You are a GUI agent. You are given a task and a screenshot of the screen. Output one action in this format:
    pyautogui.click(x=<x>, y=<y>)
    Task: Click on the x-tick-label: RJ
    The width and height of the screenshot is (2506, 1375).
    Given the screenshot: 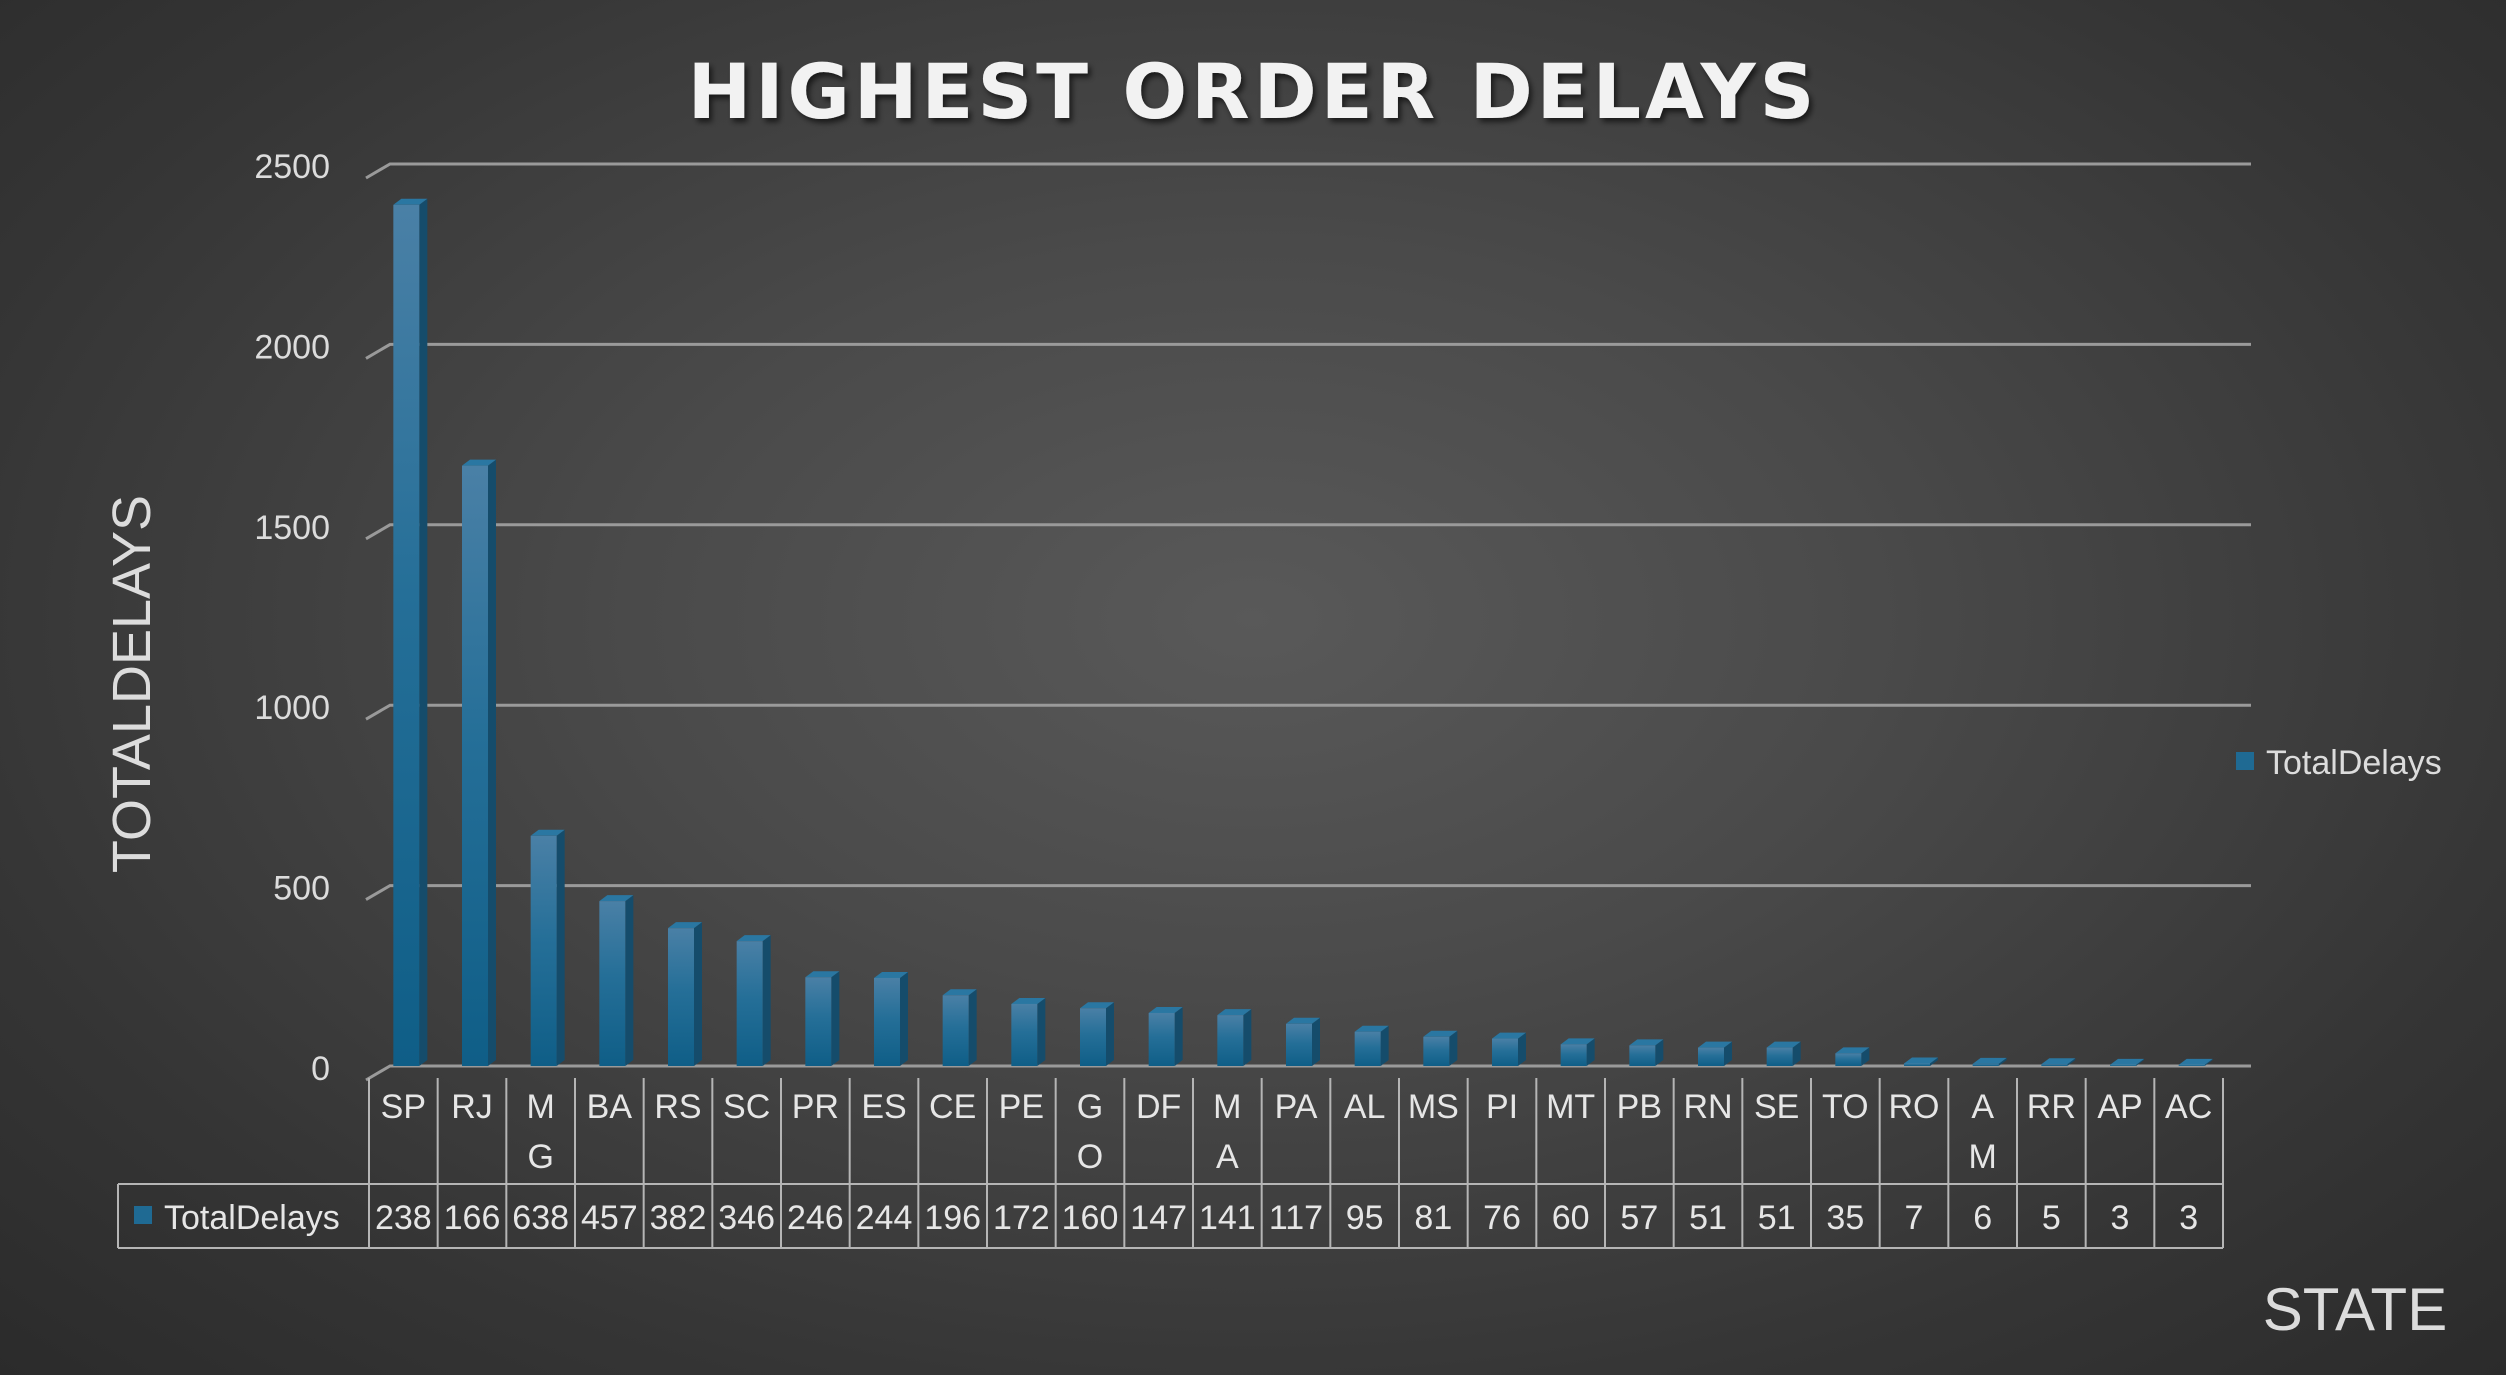 What is the action you would take?
    pyautogui.click(x=472, y=1107)
    